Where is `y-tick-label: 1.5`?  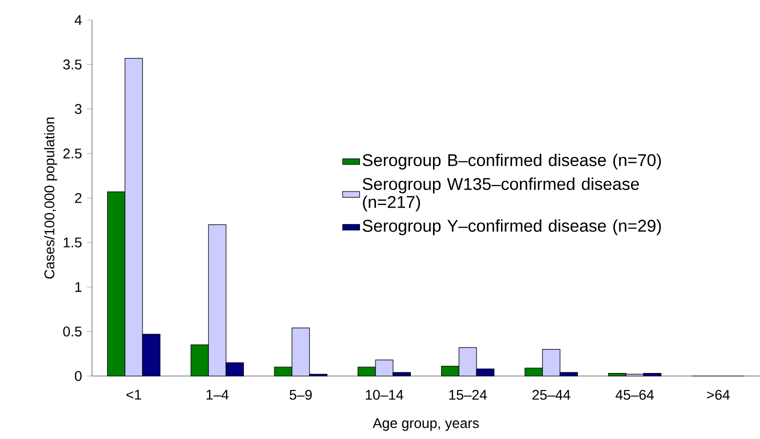 y-tick-label: 1.5 is located at coordinates (73, 243).